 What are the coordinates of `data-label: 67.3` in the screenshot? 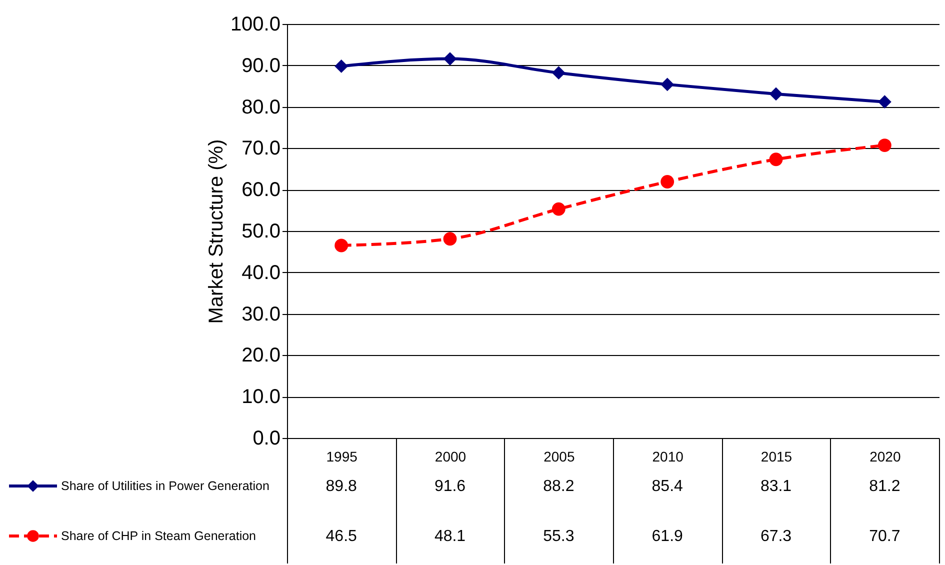 It's located at (776, 536).